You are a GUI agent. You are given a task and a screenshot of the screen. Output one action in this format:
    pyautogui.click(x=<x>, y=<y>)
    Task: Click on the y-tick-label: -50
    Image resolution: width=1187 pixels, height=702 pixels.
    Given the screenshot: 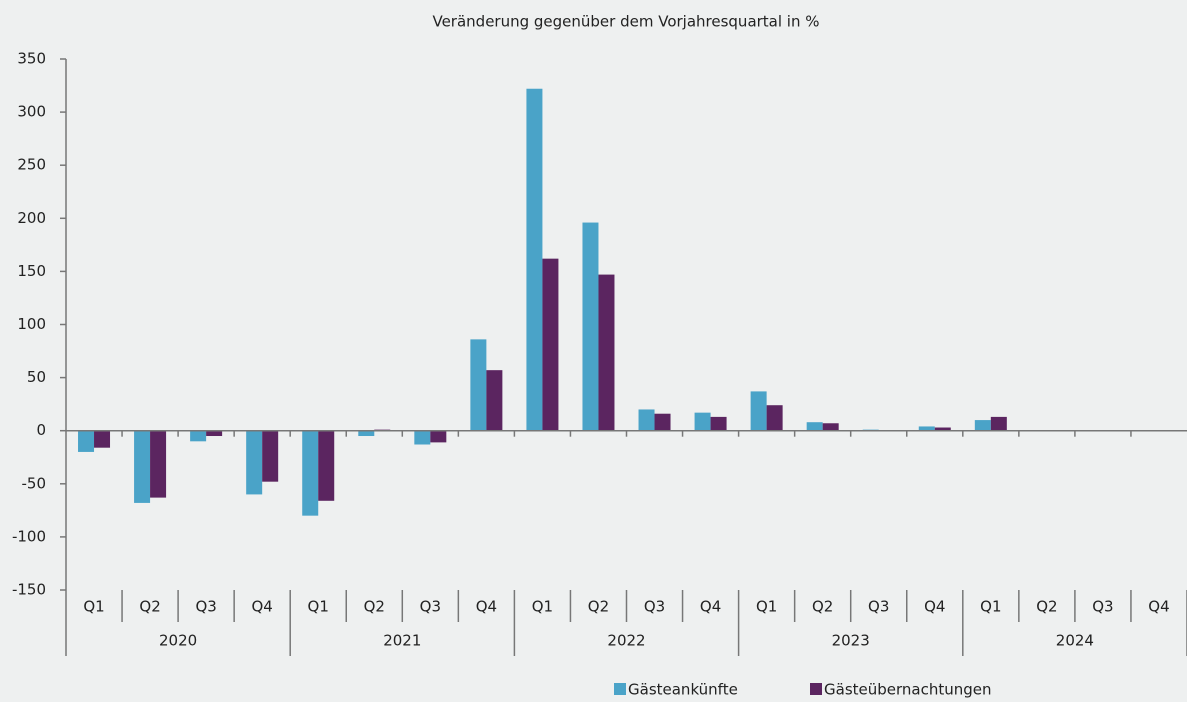 What is the action you would take?
    pyautogui.click(x=34, y=483)
    